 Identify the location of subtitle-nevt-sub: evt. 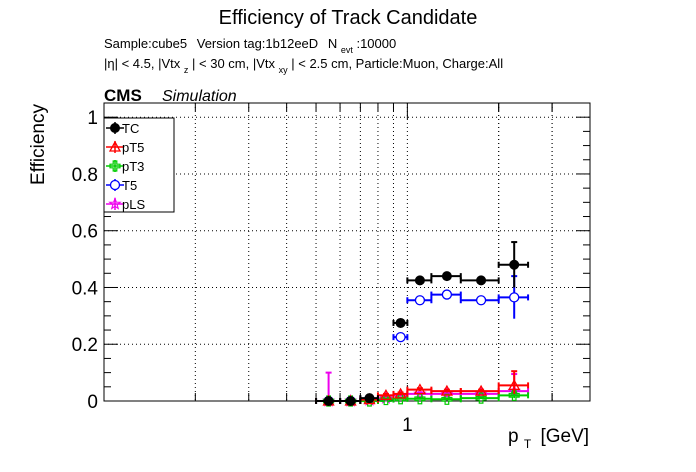
(347, 50).